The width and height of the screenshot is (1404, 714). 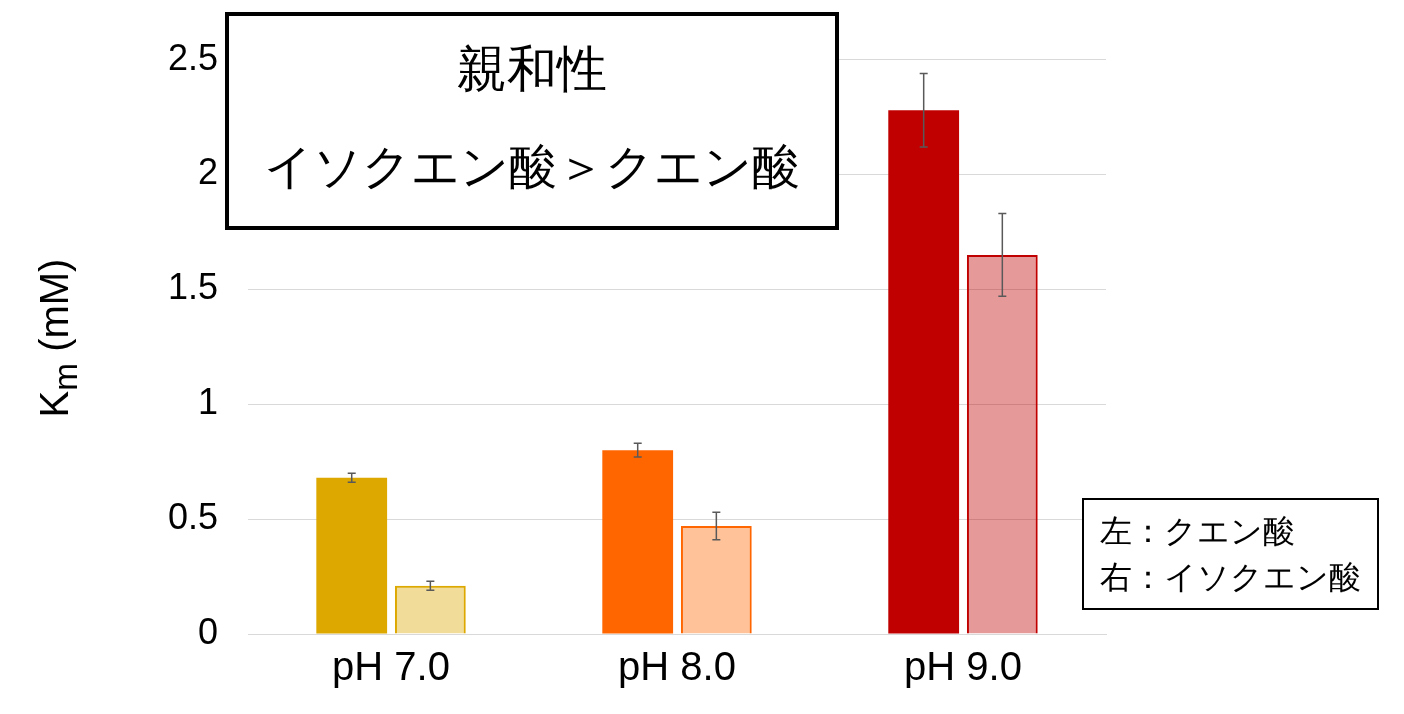 What do you see at coordinates (1230, 577) in the screenshot?
I see `annotation: 右：イソクエン酸` at bounding box center [1230, 577].